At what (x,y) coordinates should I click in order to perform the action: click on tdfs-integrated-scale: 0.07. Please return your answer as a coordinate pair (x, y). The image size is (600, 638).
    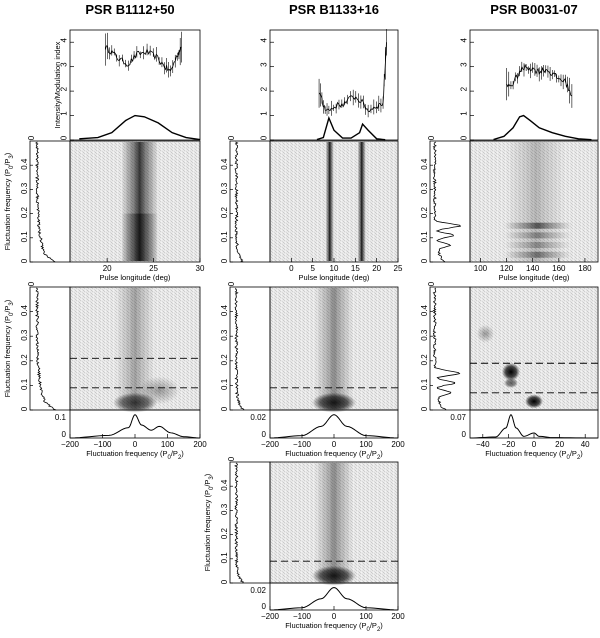
    Looking at the image, I should click on (458, 417).